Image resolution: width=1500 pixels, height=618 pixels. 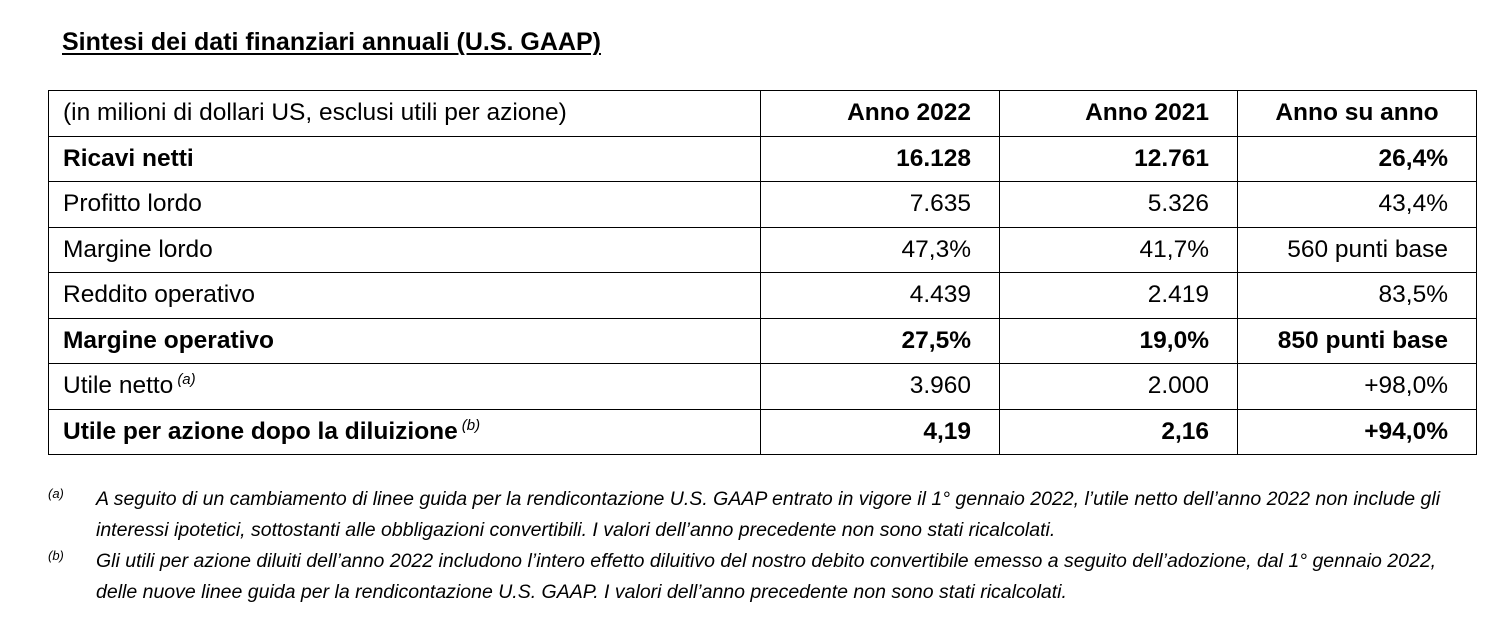 I want to click on row-label: Margine operativo, so click(x=404, y=340).